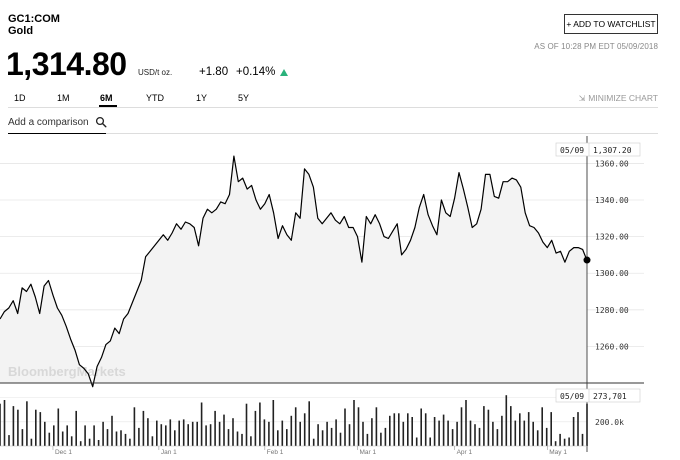 The width and height of the screenshot is (680, 460). I want to click on price-change-percent: +0.14%, so click(256, 72).